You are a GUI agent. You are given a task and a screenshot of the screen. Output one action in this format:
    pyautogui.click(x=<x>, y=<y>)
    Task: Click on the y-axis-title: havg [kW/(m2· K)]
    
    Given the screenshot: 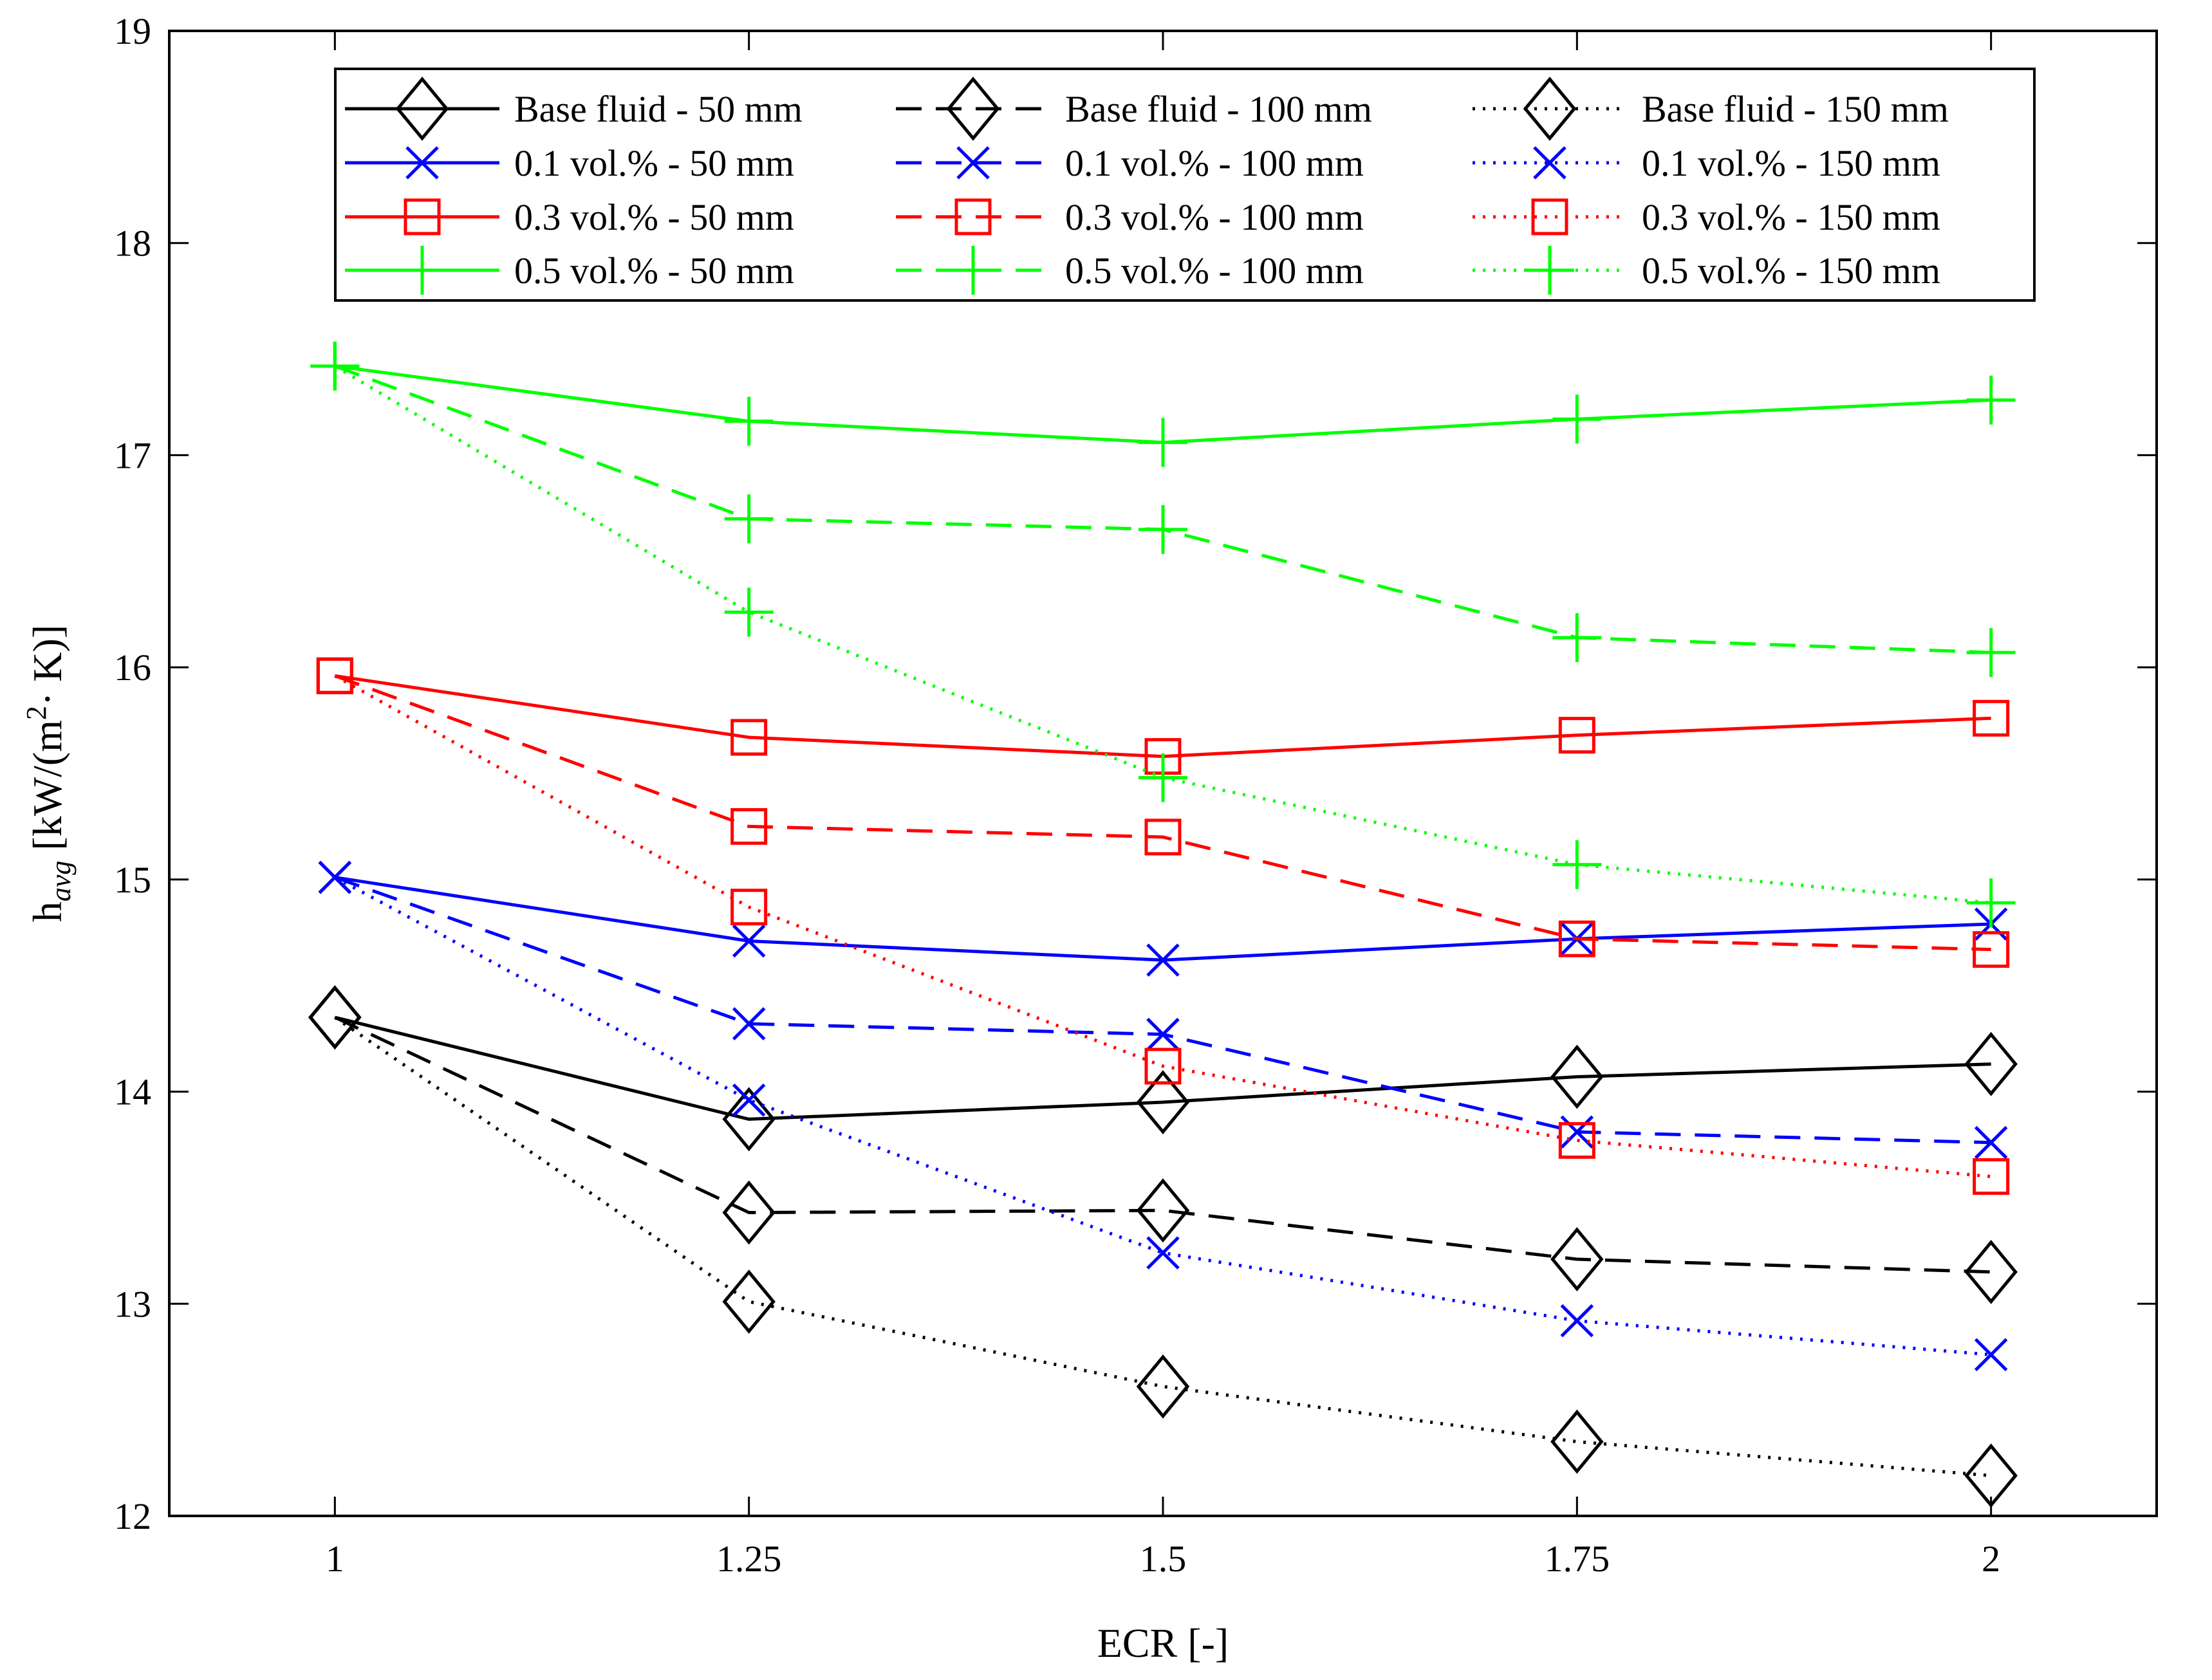 What is the action you would take?
    pyautogui.click(x=49, y=774)
    